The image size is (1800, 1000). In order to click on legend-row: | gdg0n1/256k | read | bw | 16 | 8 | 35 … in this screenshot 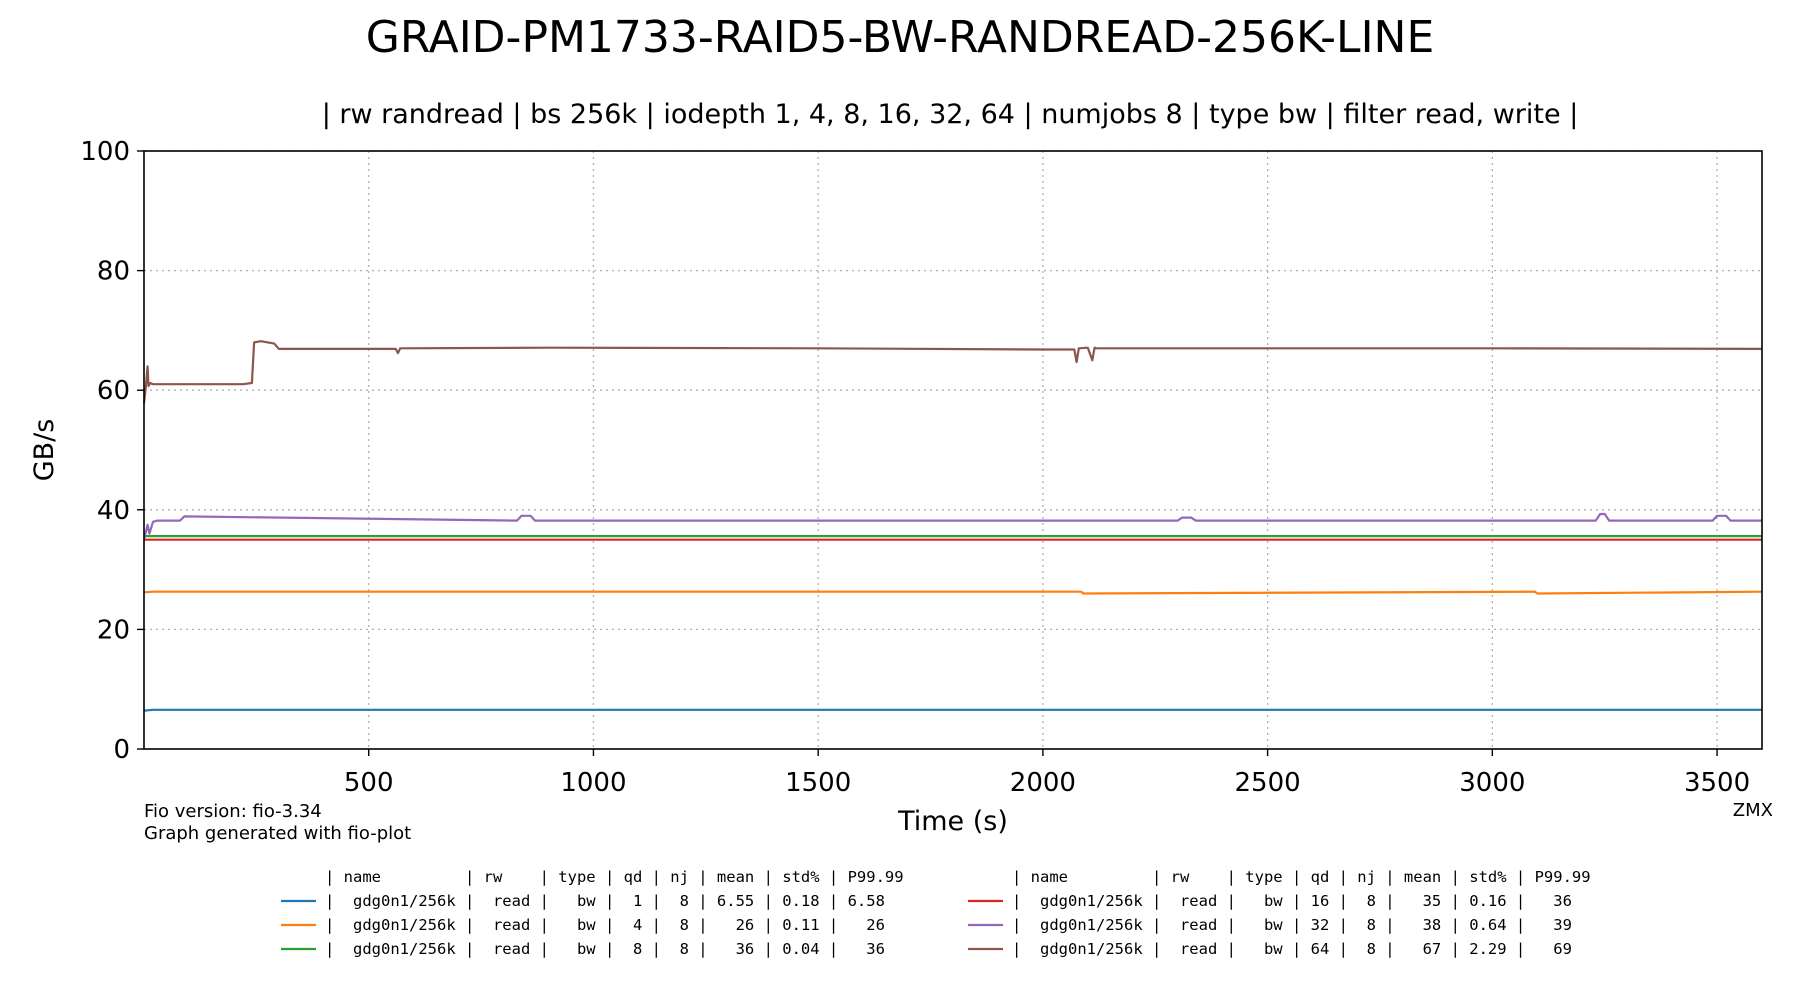, I will do `click(1292, 901)`.